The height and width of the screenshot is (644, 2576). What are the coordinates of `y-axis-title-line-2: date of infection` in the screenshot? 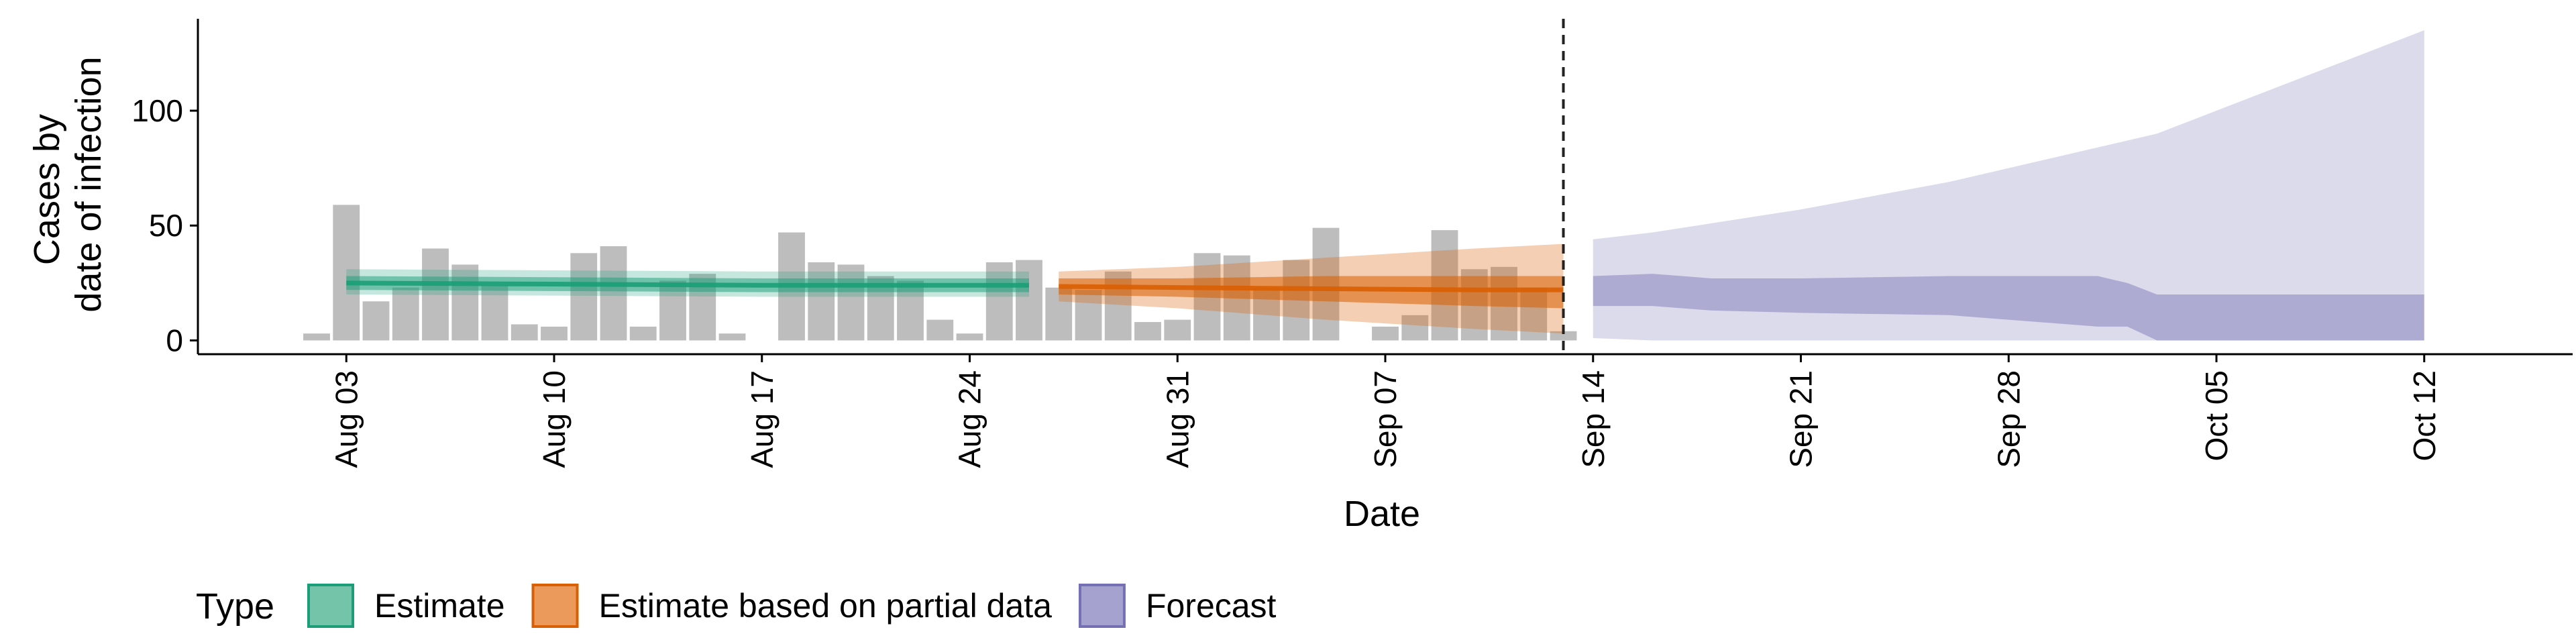 It's located at (88, 184).